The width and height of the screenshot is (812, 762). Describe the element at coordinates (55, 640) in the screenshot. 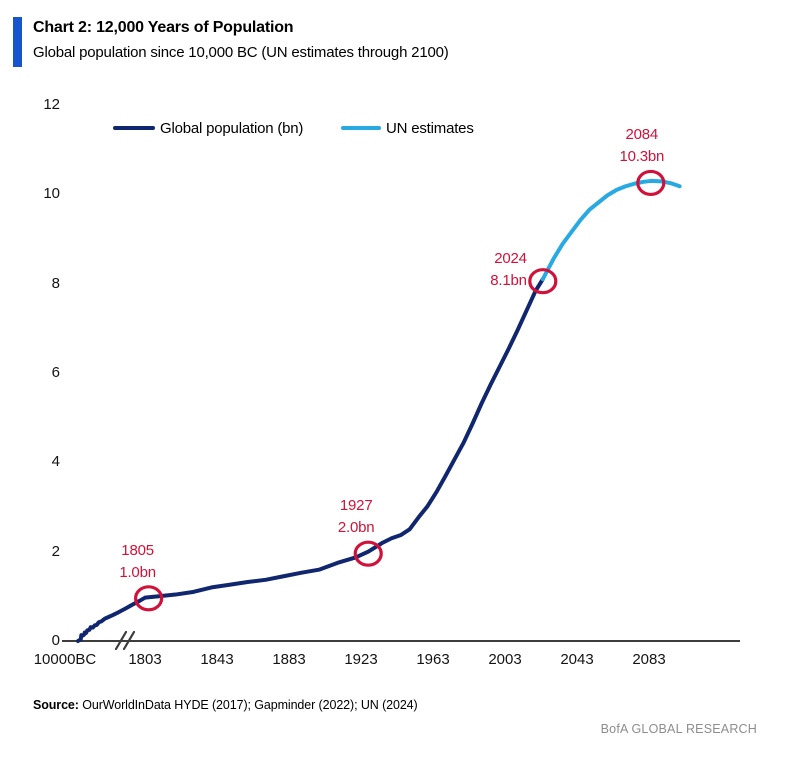

I see `y-axis-label: 0` at that location.